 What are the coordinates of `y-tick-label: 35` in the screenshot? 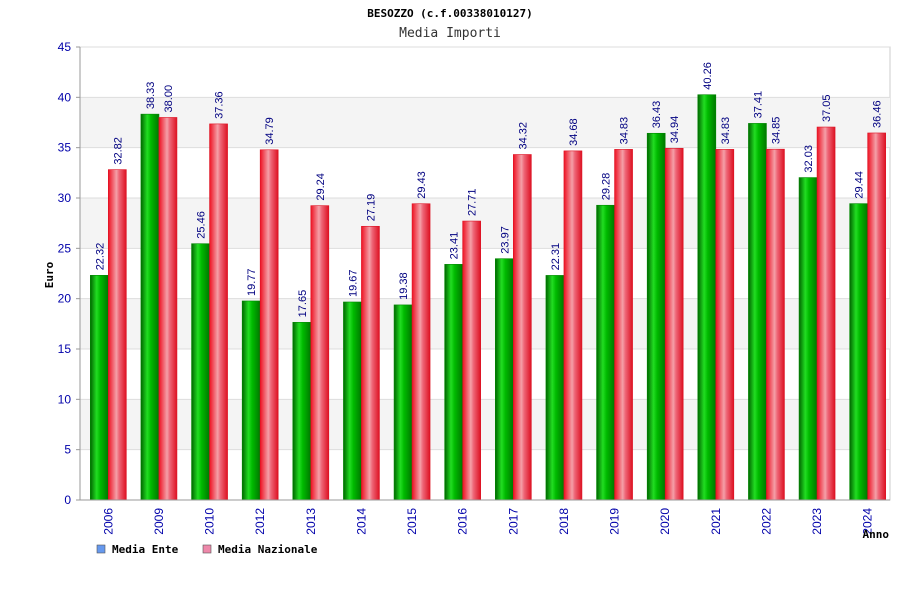 It's located at (65, 148).